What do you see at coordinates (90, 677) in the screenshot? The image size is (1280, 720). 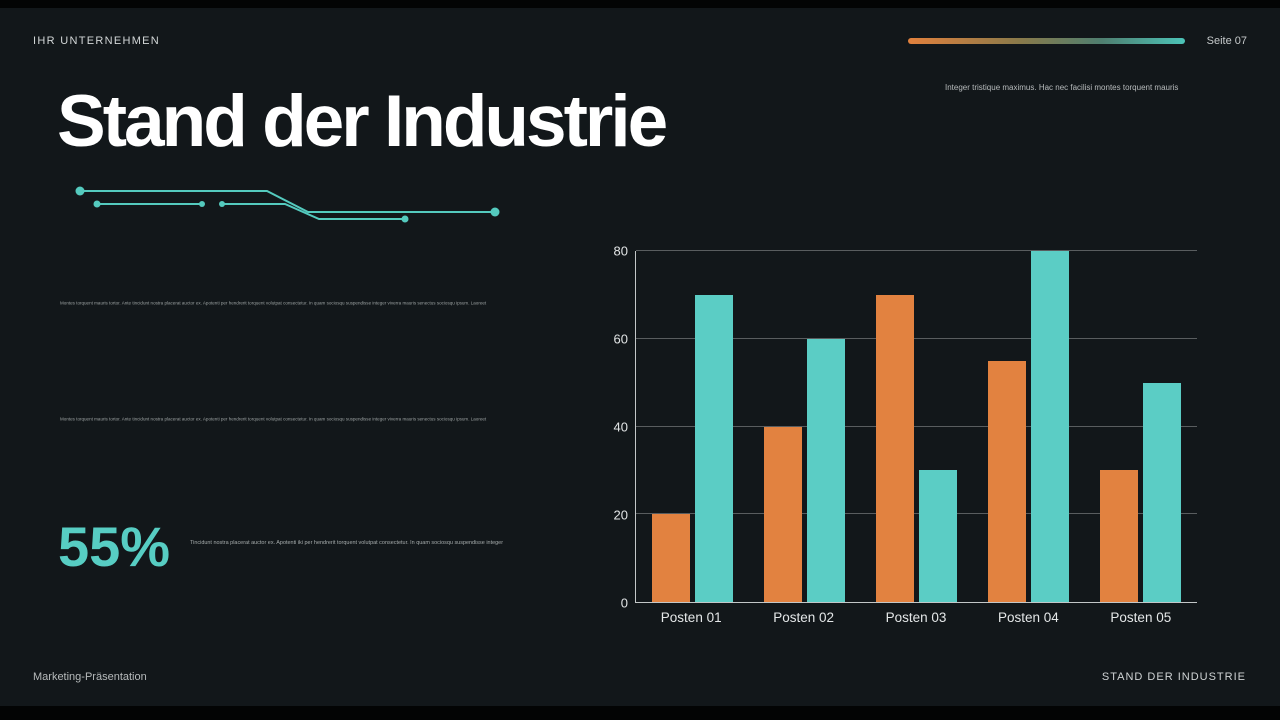 I see `footer-left: Marketing-Präsentation` at bounding box center [90, 677].